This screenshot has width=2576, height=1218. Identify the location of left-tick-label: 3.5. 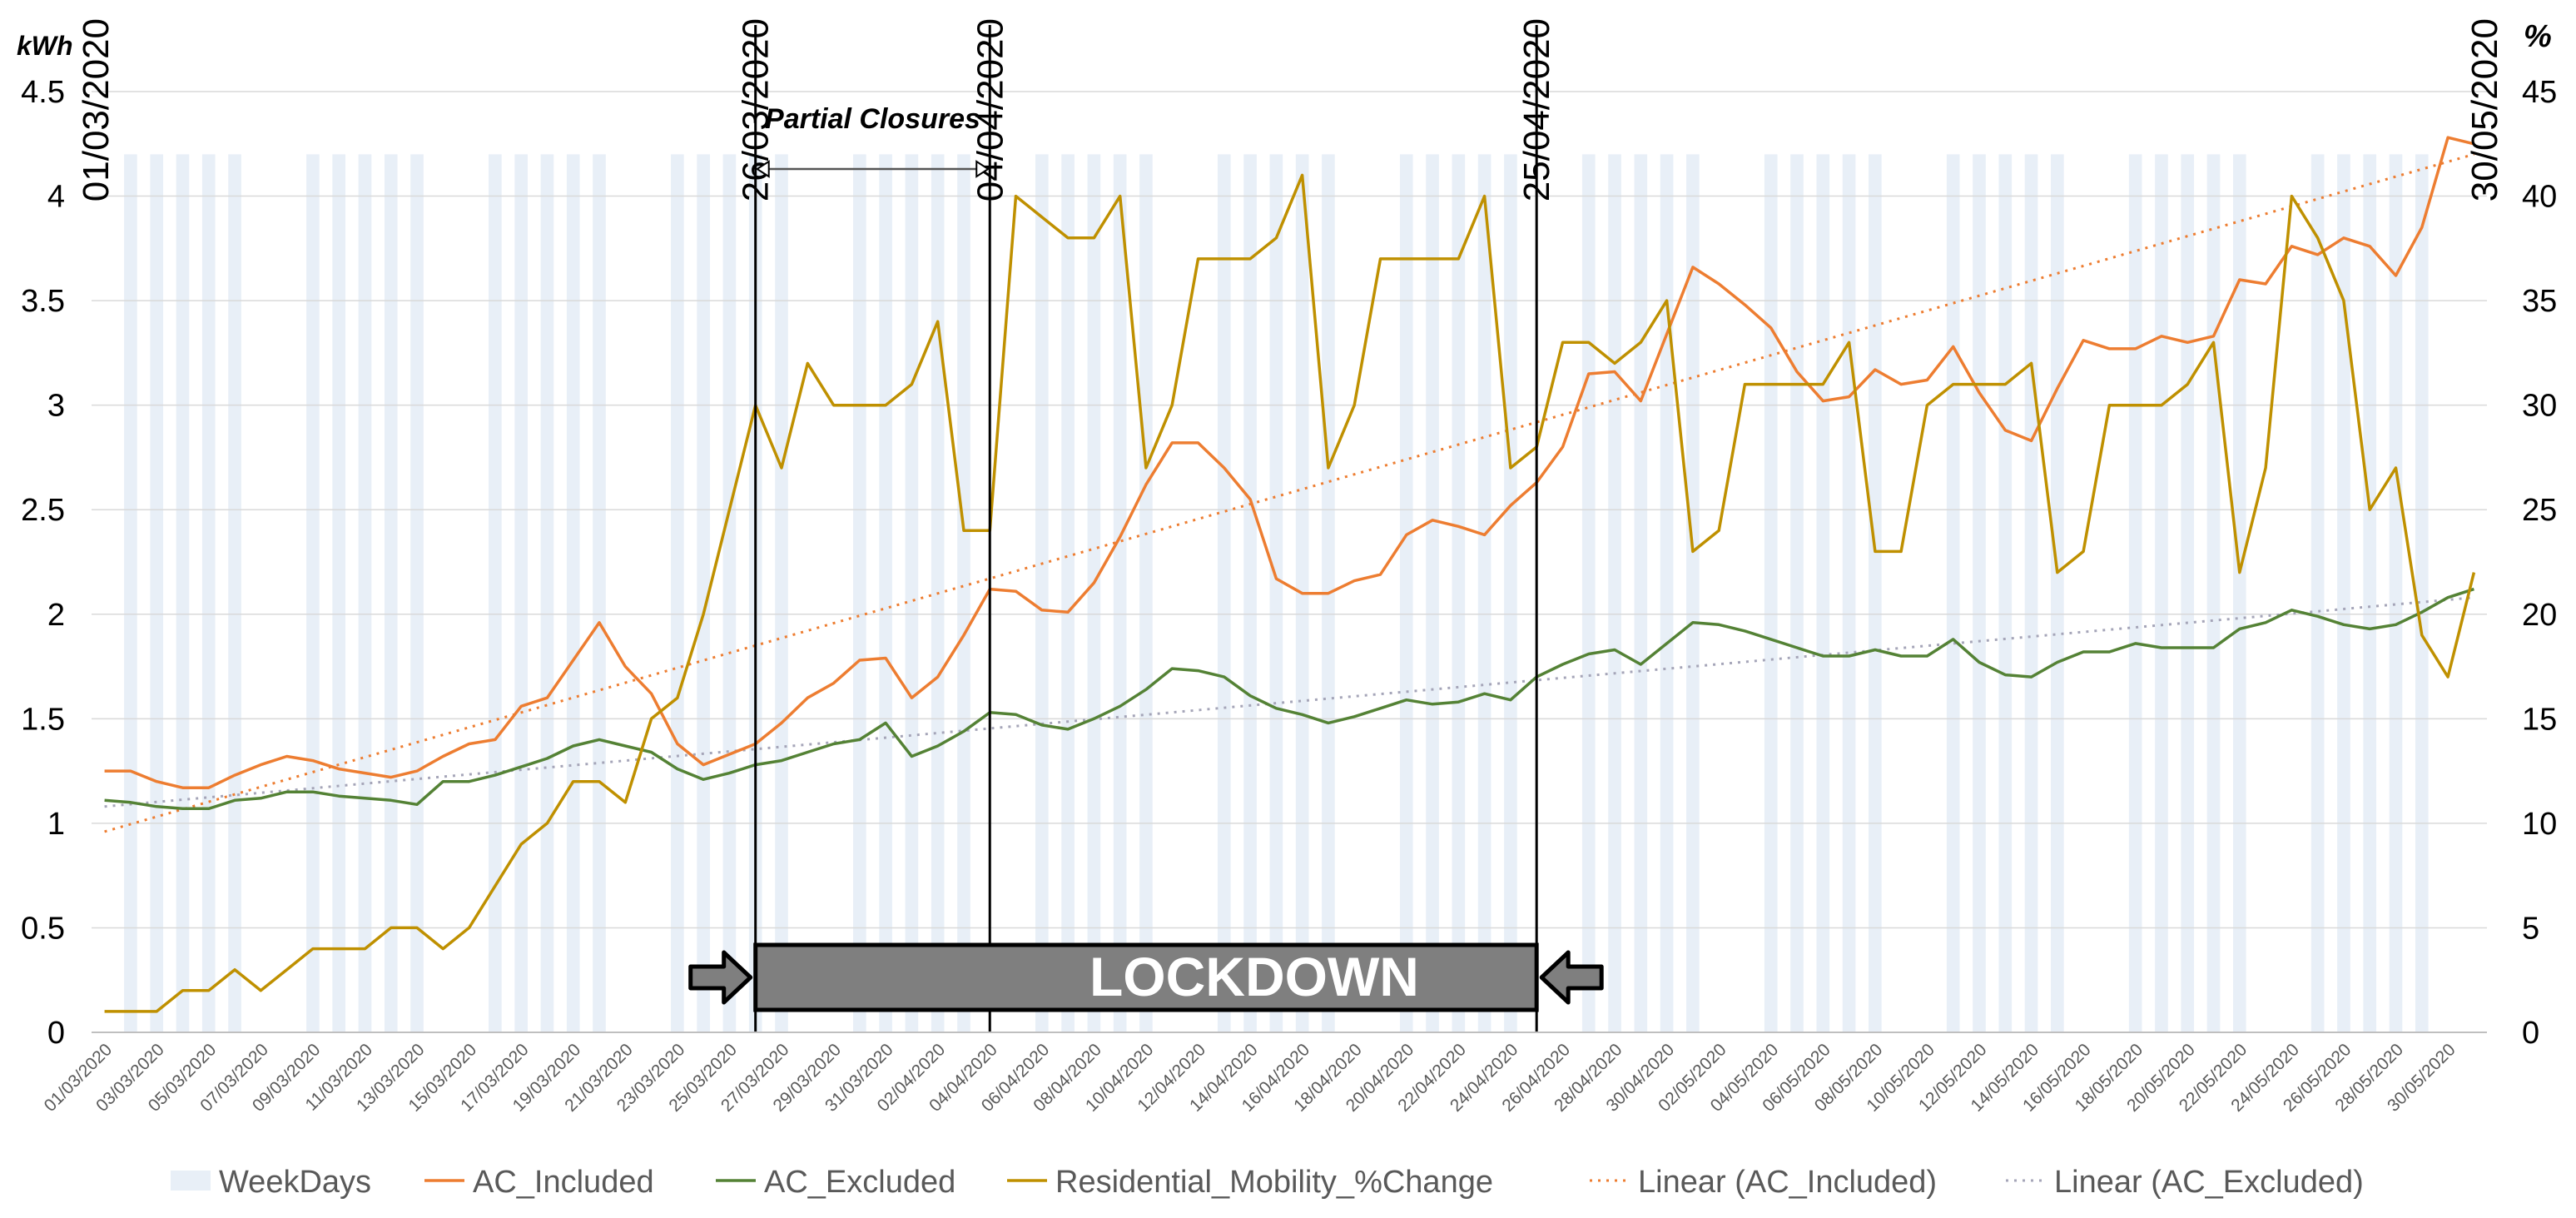
(43, 301).